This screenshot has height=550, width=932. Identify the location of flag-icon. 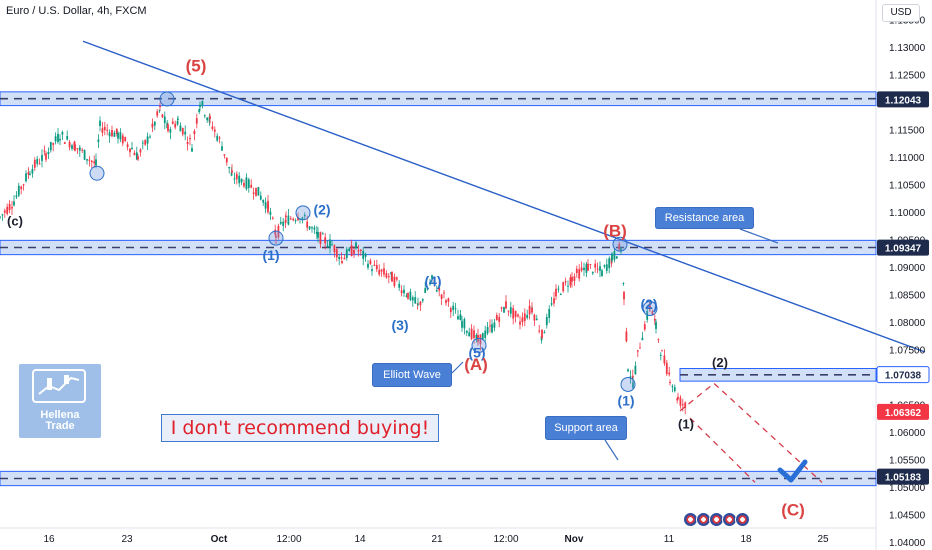
(742, 519).